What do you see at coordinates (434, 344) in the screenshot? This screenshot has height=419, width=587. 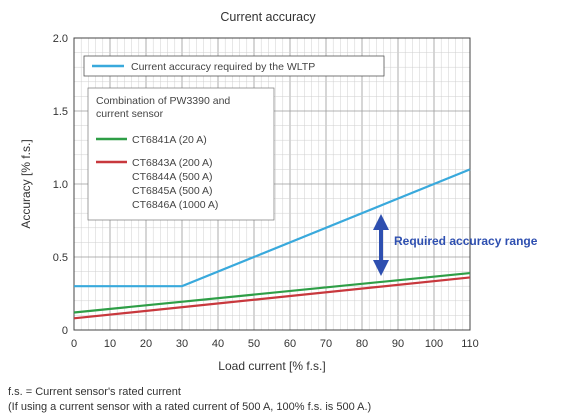 I see `x-tick-label: 100` at bounding box center [434, 344].